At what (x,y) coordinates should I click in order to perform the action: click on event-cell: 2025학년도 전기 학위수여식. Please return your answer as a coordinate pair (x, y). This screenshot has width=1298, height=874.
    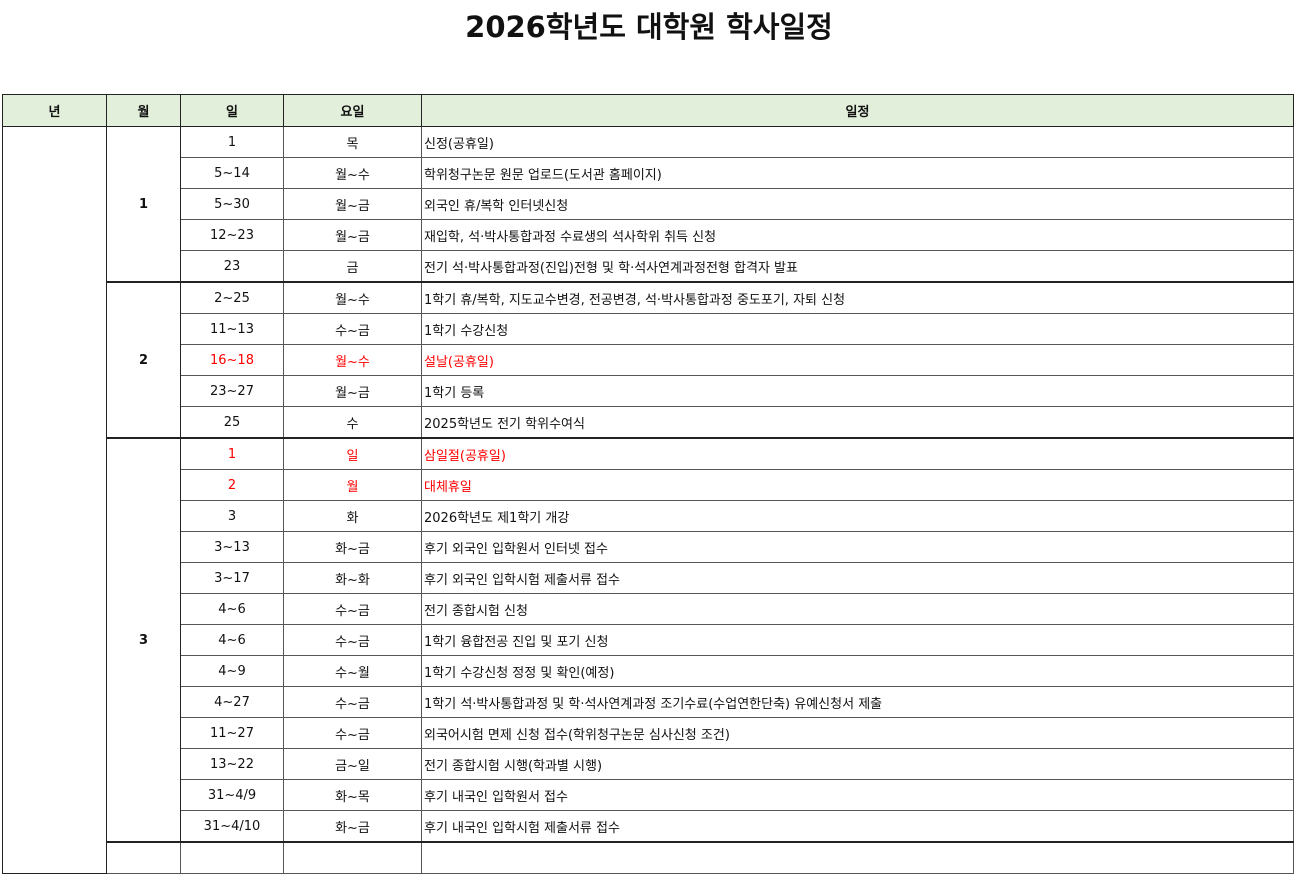
    Looking at the image, I should click on (857, 422).